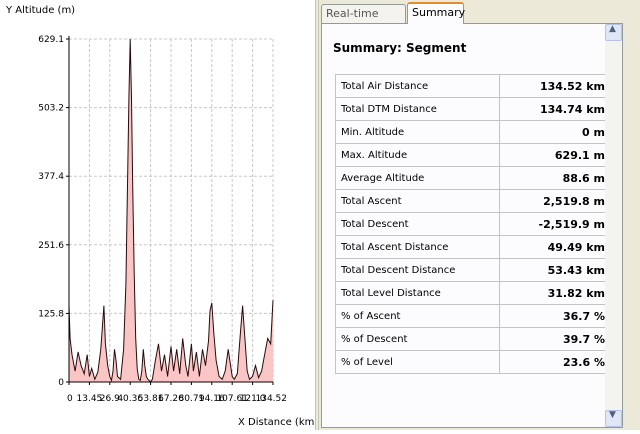 The image size is (640, 434). I want to click on summary-label: % of Descent, so click(417, 339).